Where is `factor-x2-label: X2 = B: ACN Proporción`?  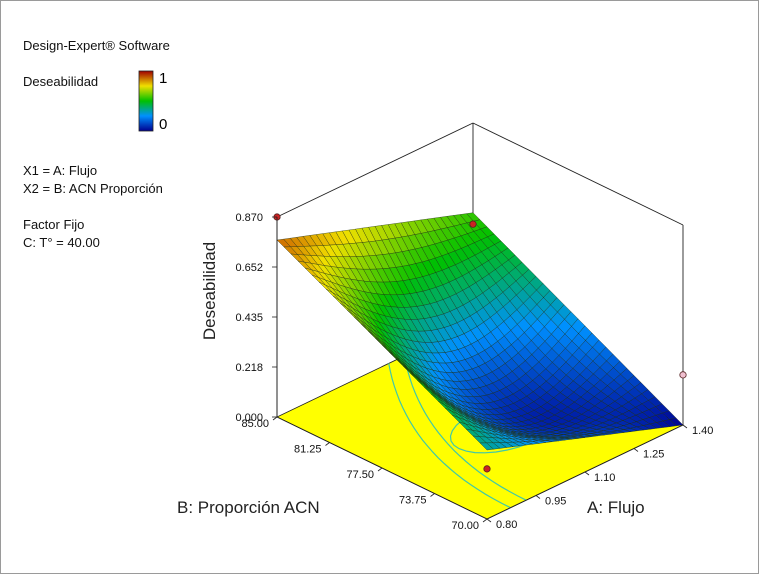 factor-x2-label: X2 = B: ACN Proporción is located at coordinates (93, 188).